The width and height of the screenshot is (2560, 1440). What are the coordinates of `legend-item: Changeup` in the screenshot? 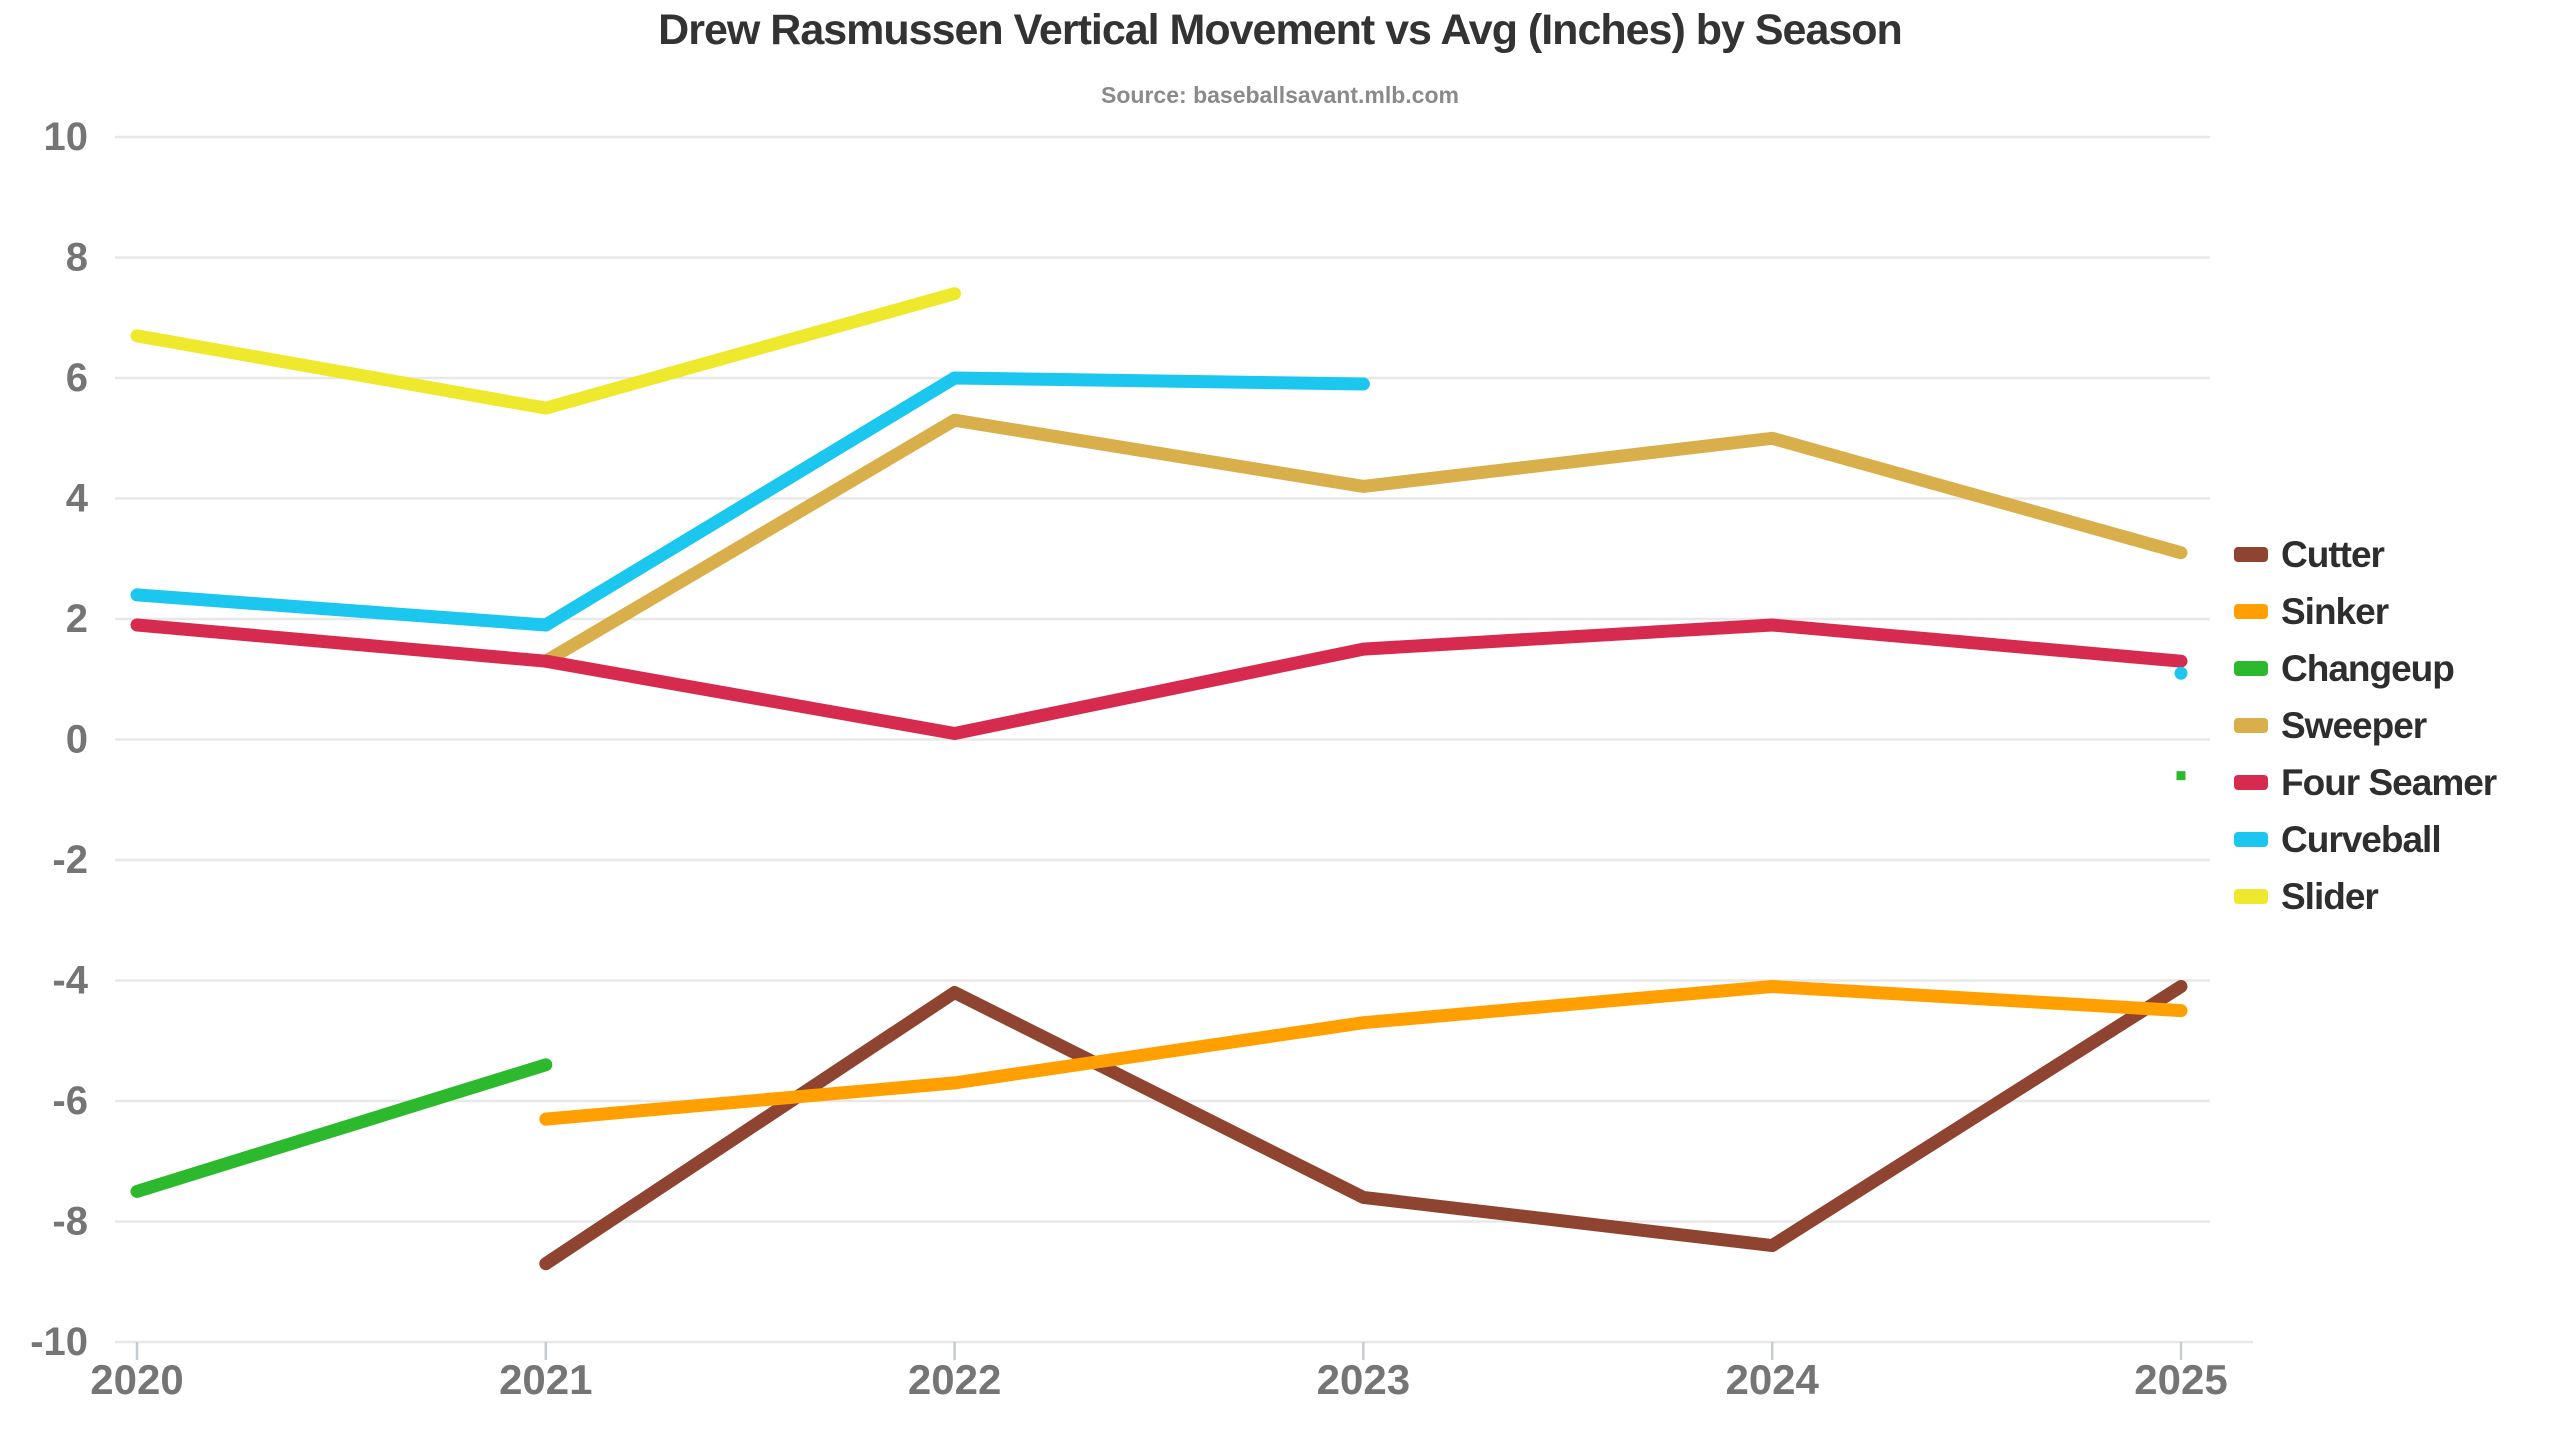 It's located at (2365, 668).